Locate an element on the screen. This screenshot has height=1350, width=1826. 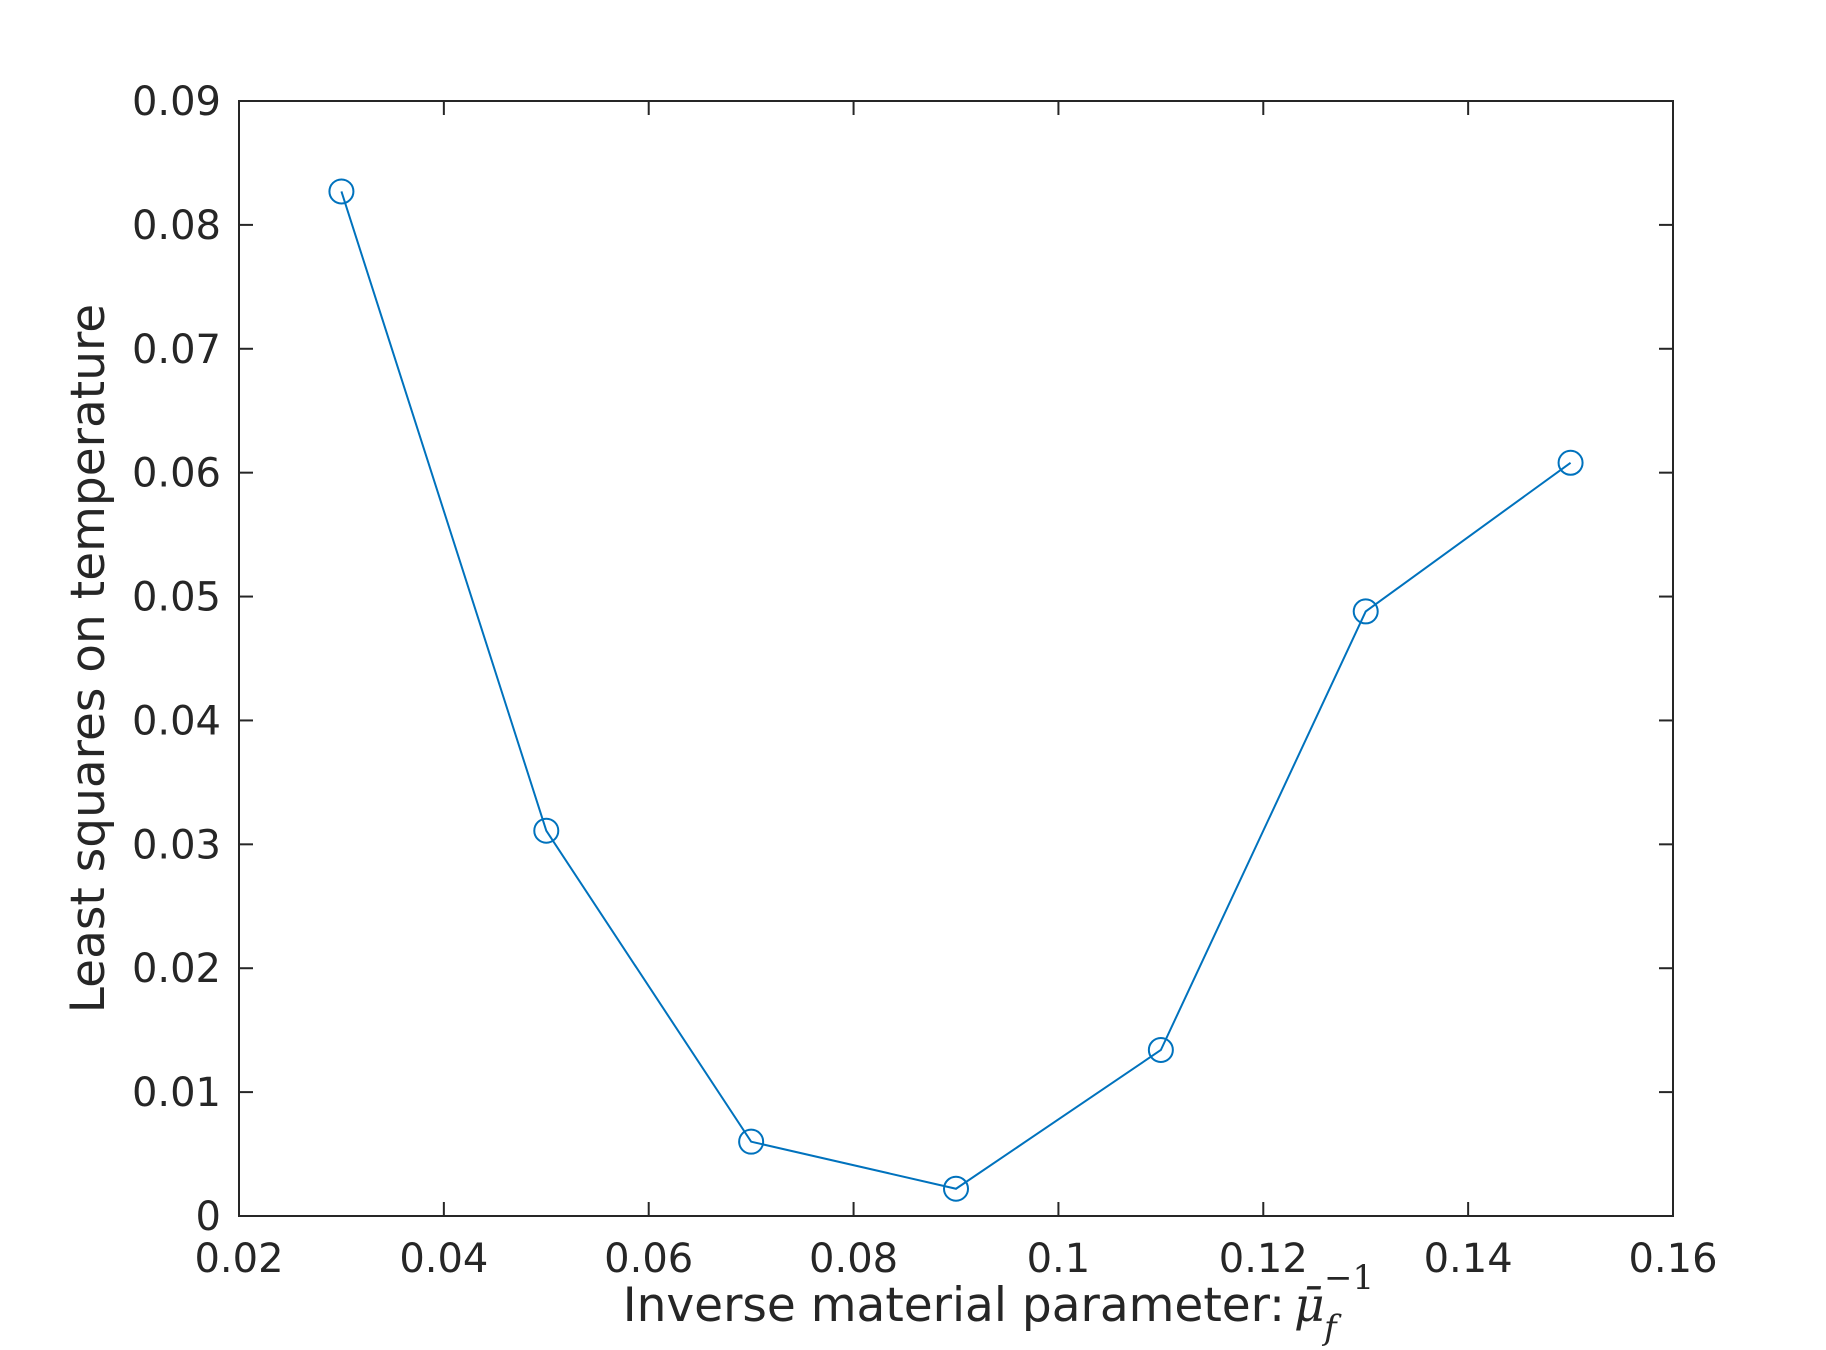
y-tick-label: 0 is located at coordinates (208, 1217).